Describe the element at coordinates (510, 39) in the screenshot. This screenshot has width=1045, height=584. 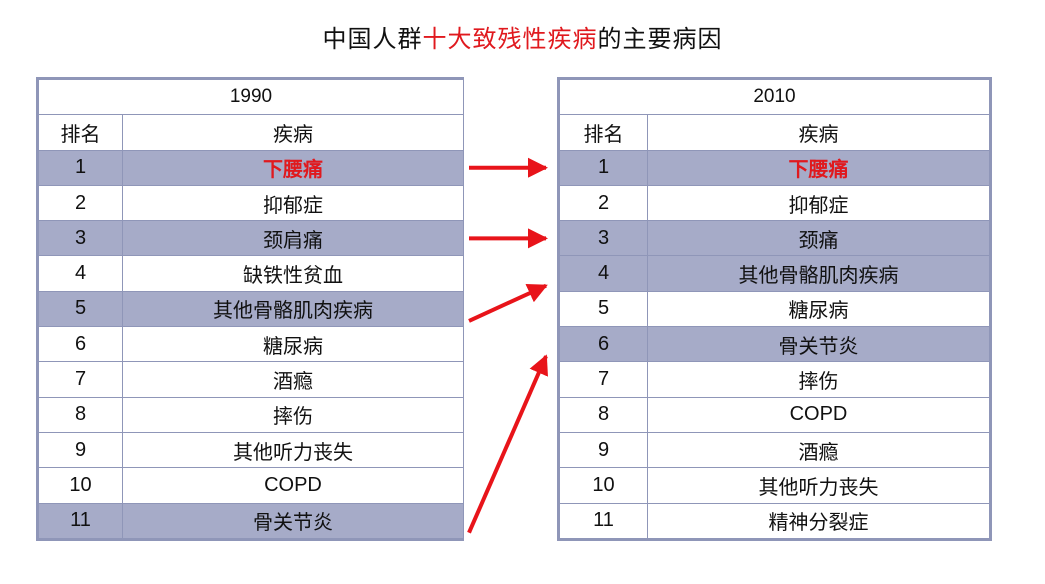
I see `title-highlight: 十大致残性疾病` at that location.